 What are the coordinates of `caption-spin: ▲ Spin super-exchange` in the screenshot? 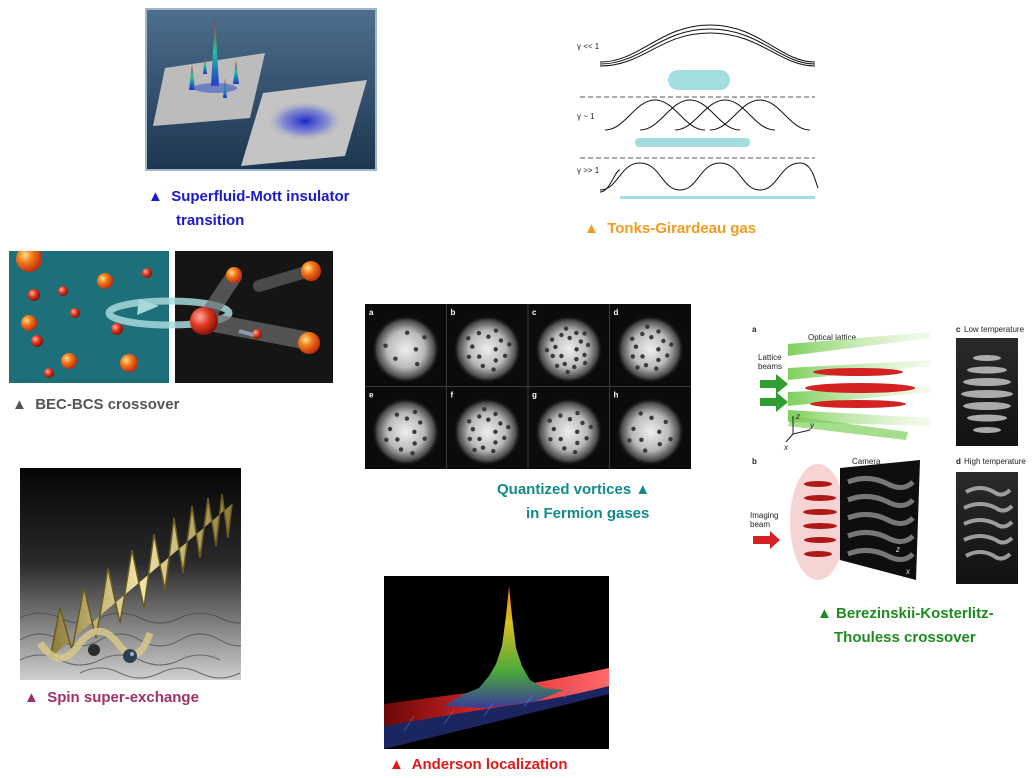 It's located at (111, 698).